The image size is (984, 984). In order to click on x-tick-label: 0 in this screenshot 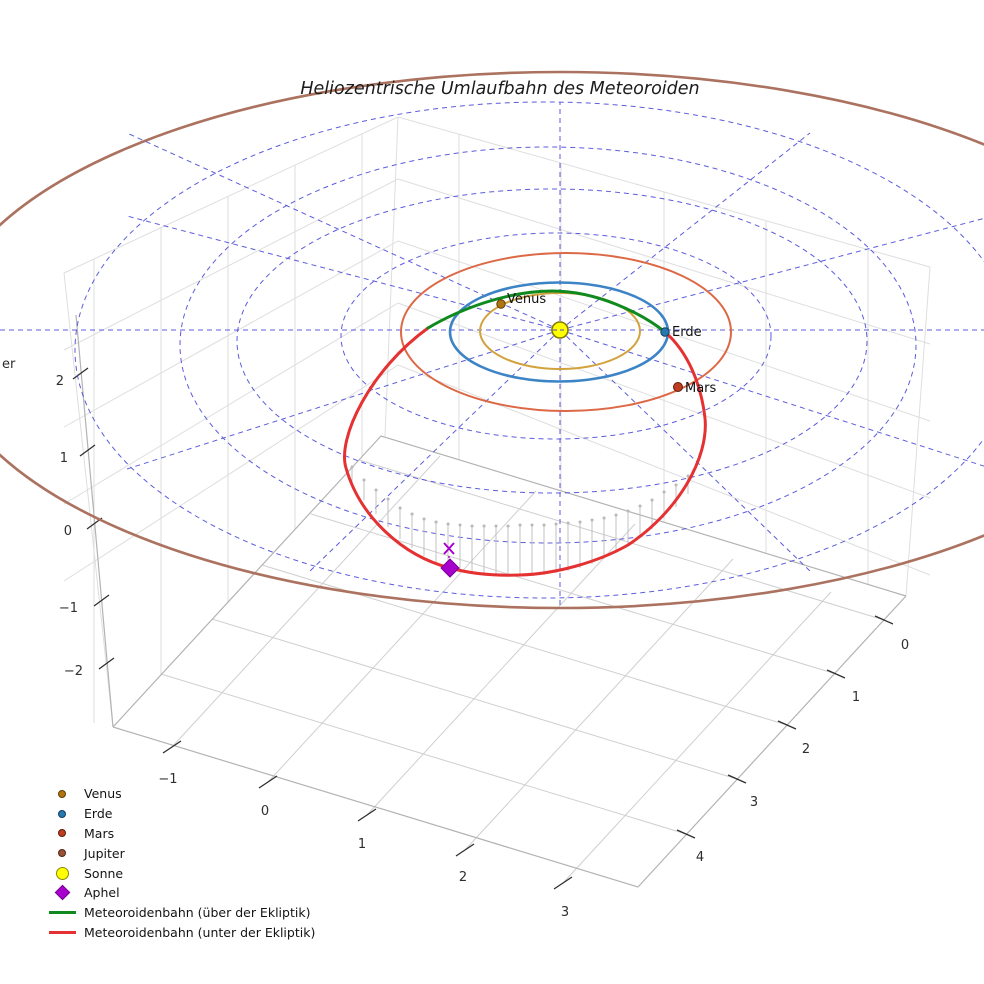, I will do `click(265, 811)`.